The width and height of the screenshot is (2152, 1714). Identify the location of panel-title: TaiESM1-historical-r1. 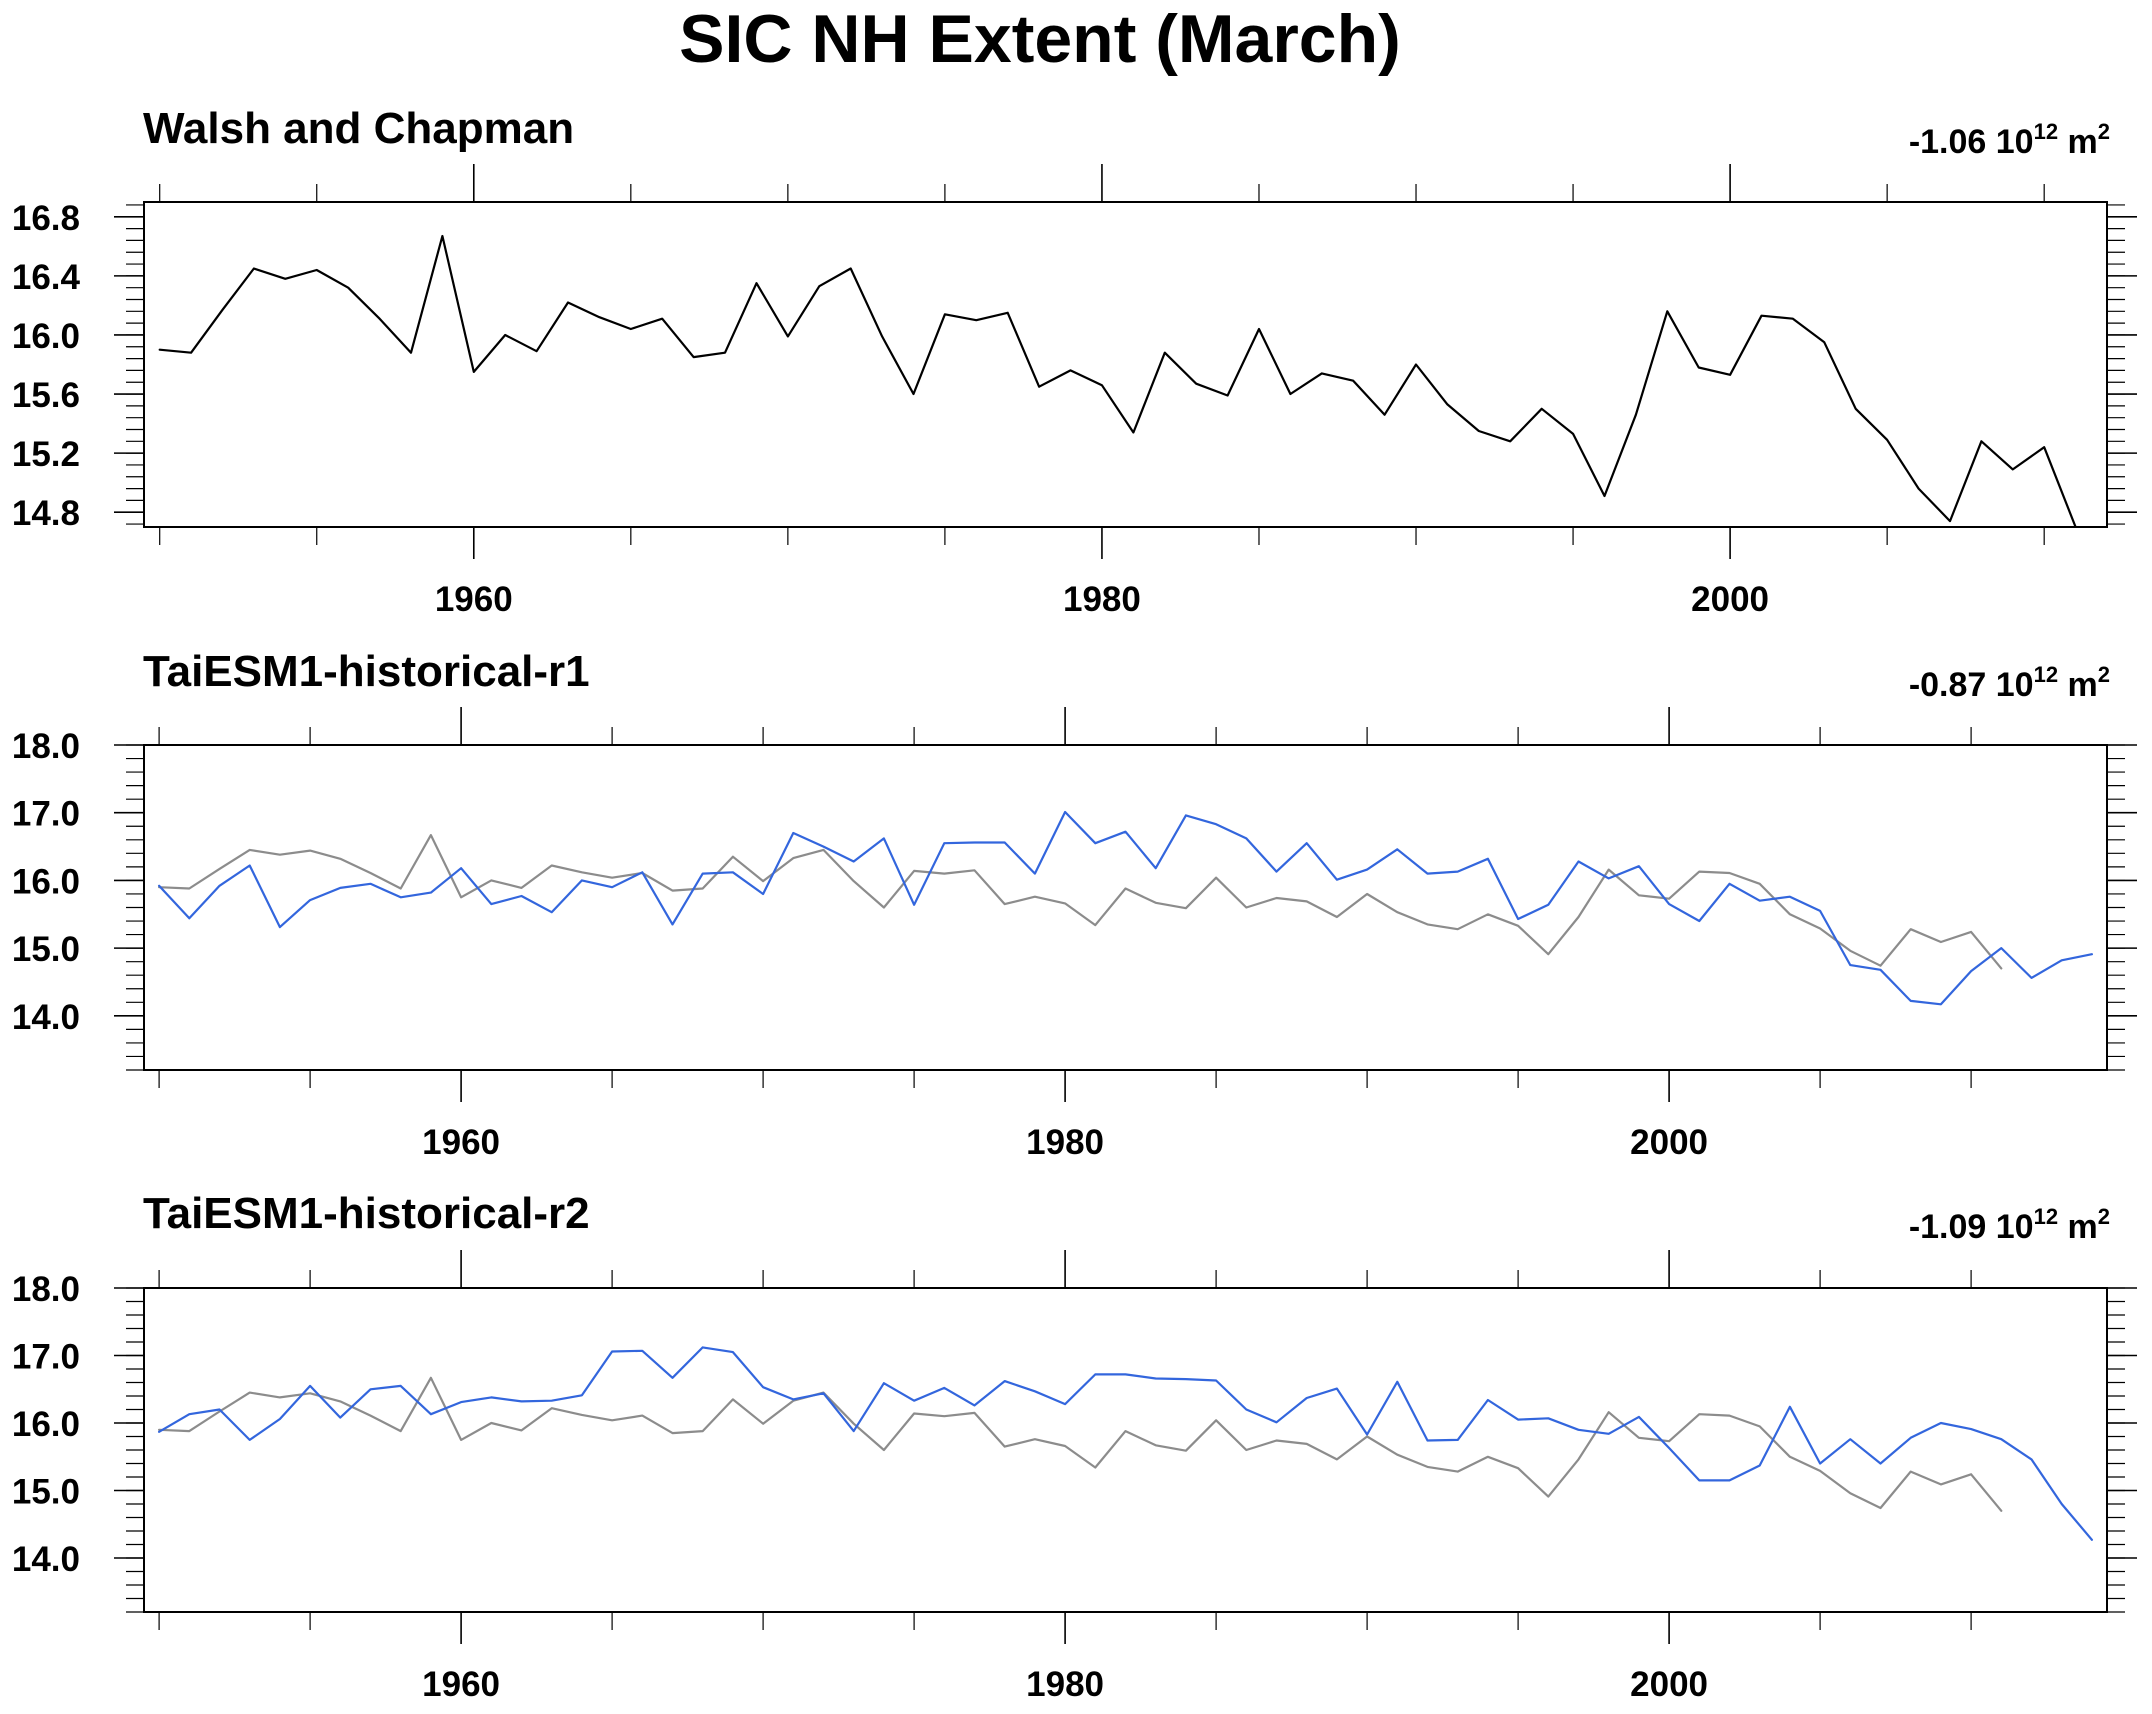
(366, 671).